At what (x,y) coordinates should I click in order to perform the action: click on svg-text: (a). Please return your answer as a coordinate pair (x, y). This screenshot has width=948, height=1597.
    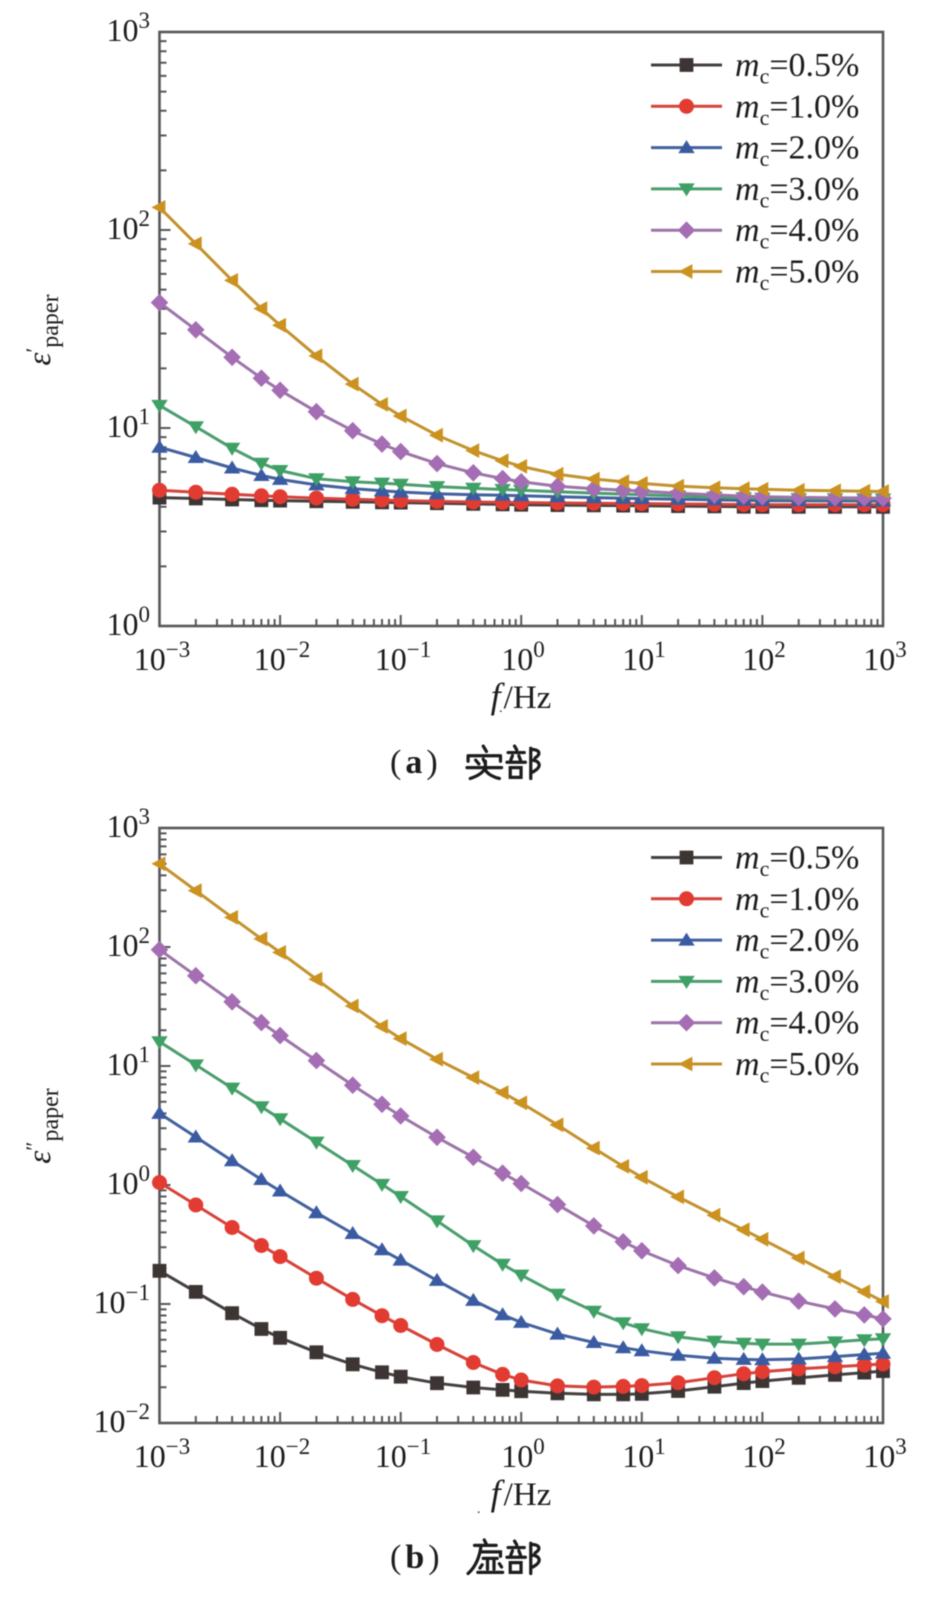
    Looking at the image, I should click on (414, 762).